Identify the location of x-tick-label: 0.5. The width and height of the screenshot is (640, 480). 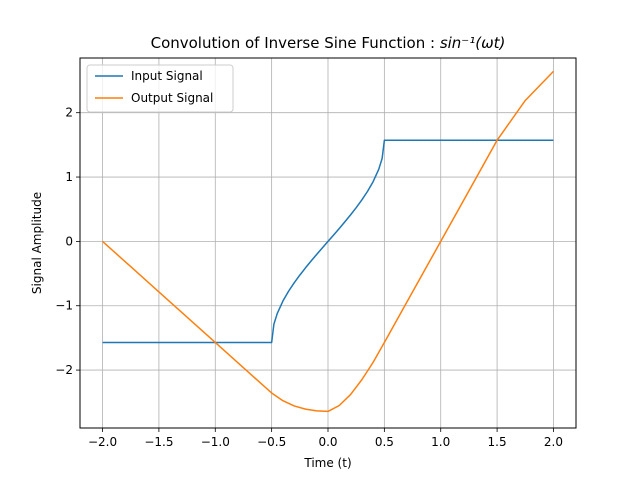
(384, 442).